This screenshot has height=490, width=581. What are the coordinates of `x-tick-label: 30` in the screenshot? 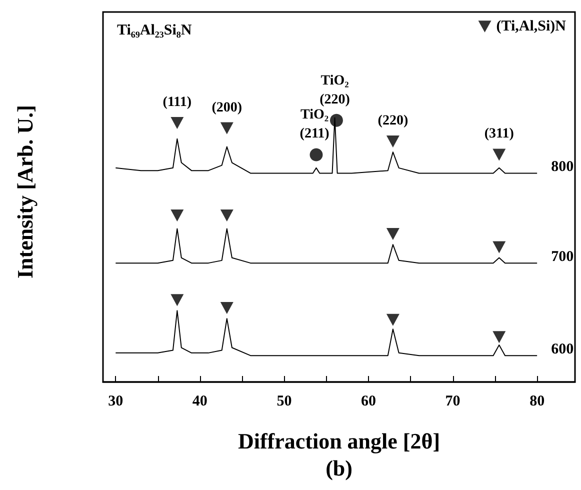 It's located at (116, 402).